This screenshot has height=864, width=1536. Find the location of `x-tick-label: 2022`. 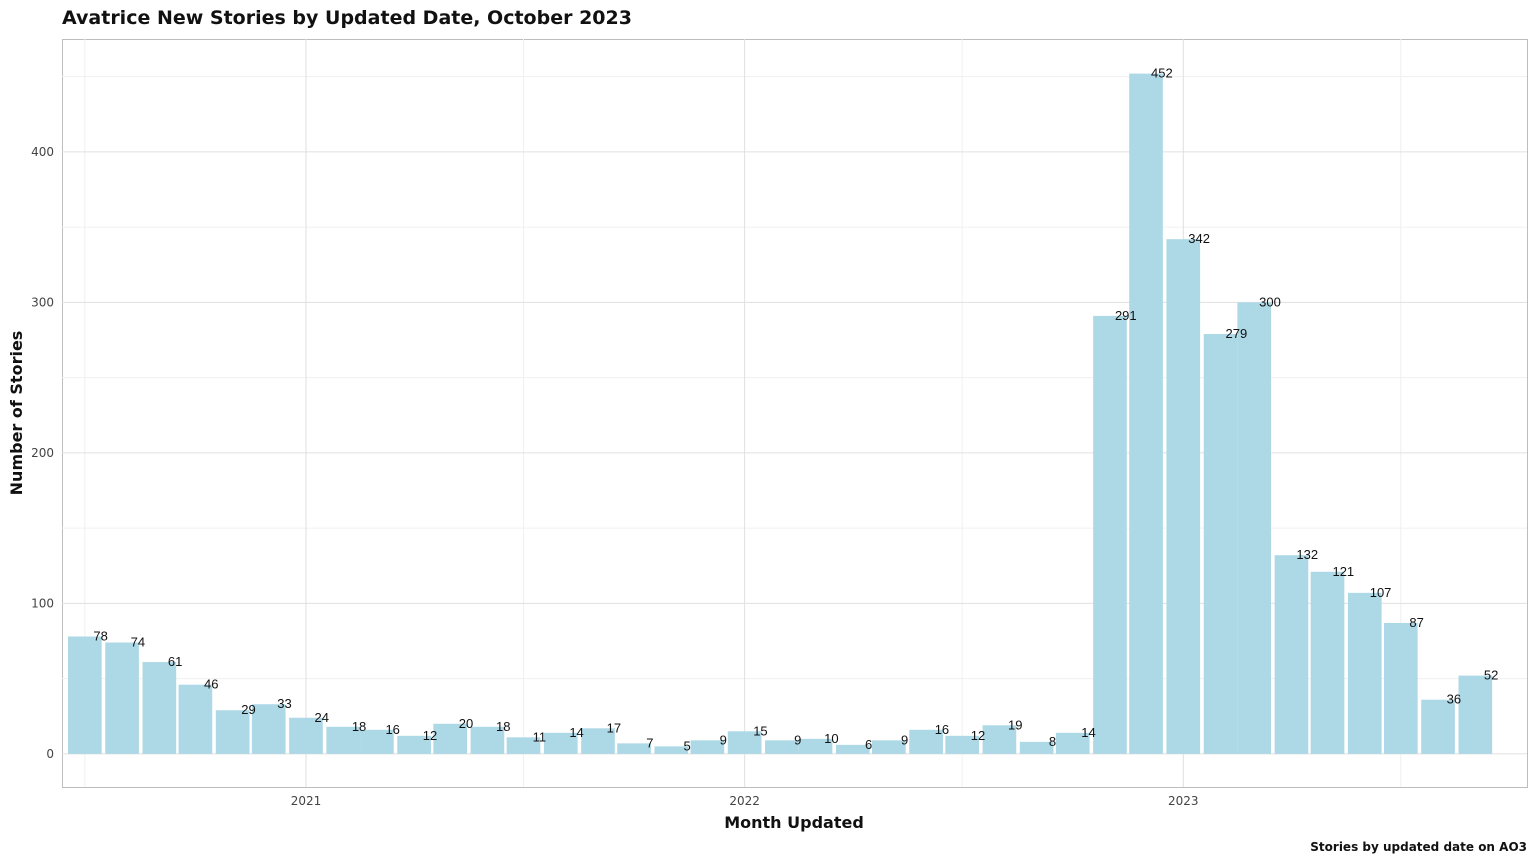

x-tick-label: 2022 is located at coordinates (744, 801).